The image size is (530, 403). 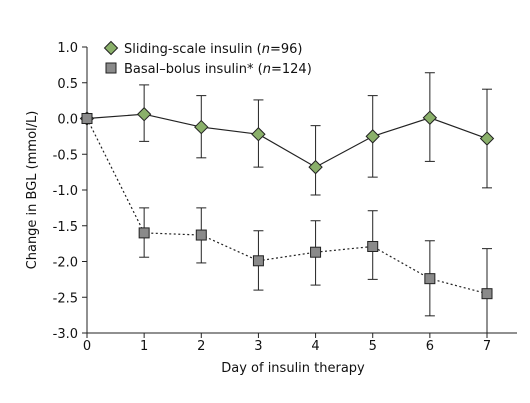 I want to click on y-tick-label: -2.5, so click(x=65, y=298).